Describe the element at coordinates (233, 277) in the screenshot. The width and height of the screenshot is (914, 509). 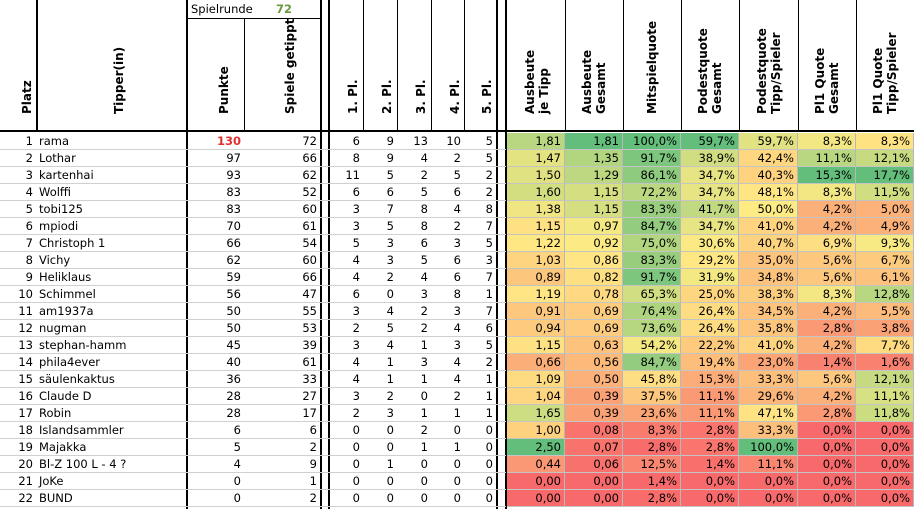
I see `punkte-cell: 59` at that location.